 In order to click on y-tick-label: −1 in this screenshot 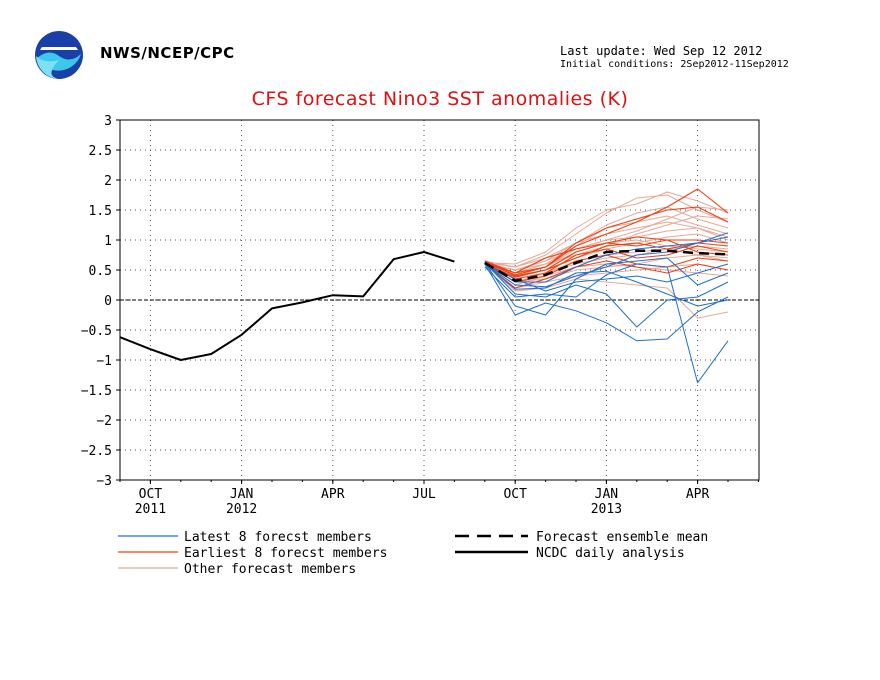, I will do `click(104, 361)`.